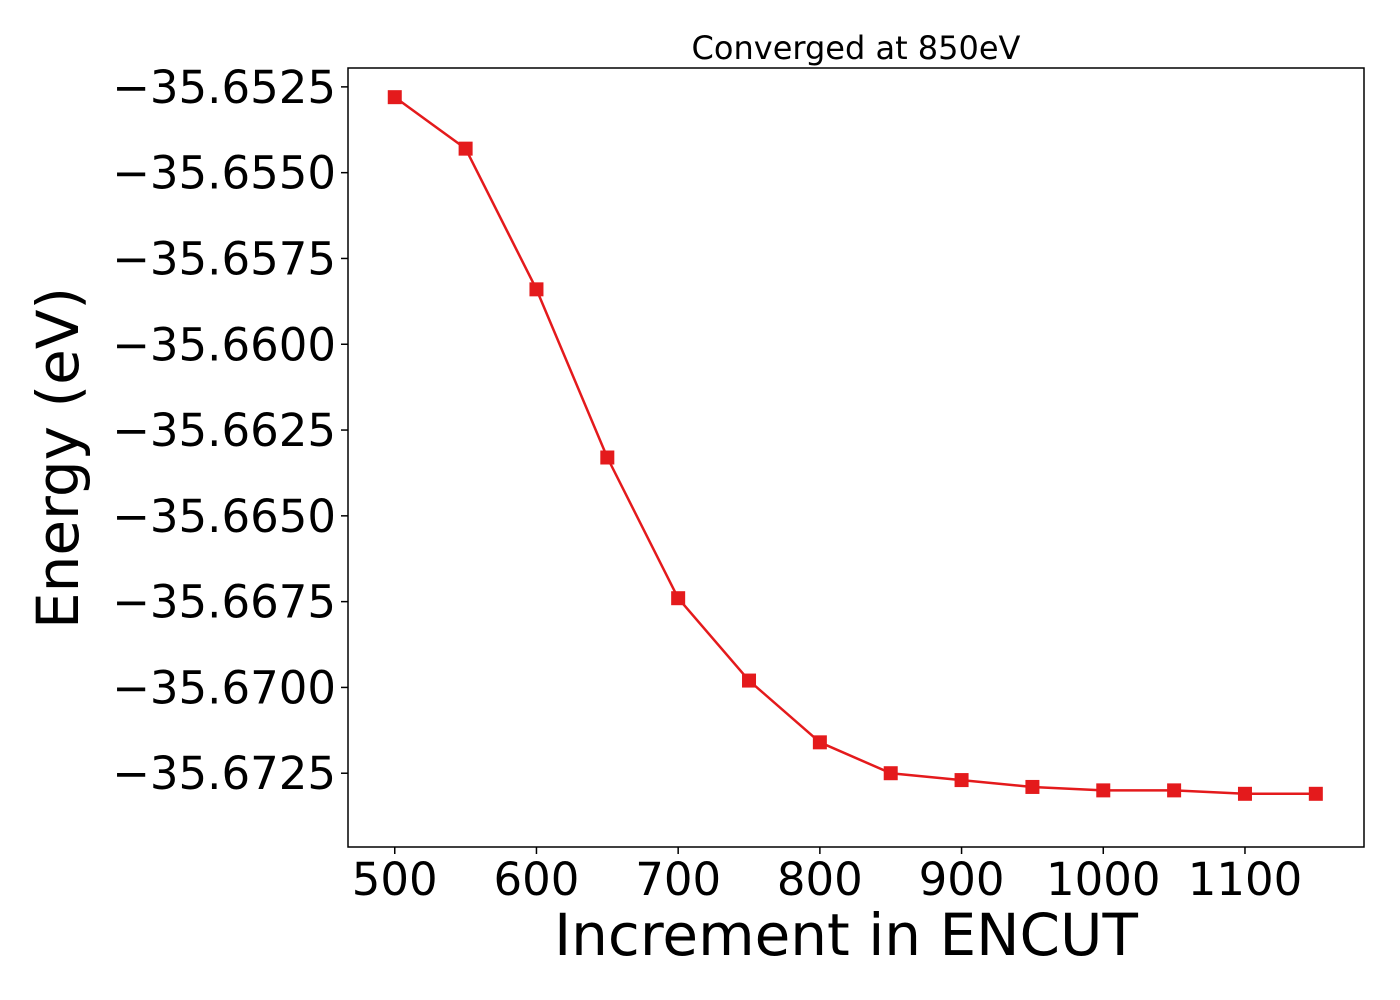 Image resolution: width=1400 pixels, height=1000 pixels. Describe the element at coordinates (678, 879) in the screenshot. I see `x-tick-label: 700` at that location.